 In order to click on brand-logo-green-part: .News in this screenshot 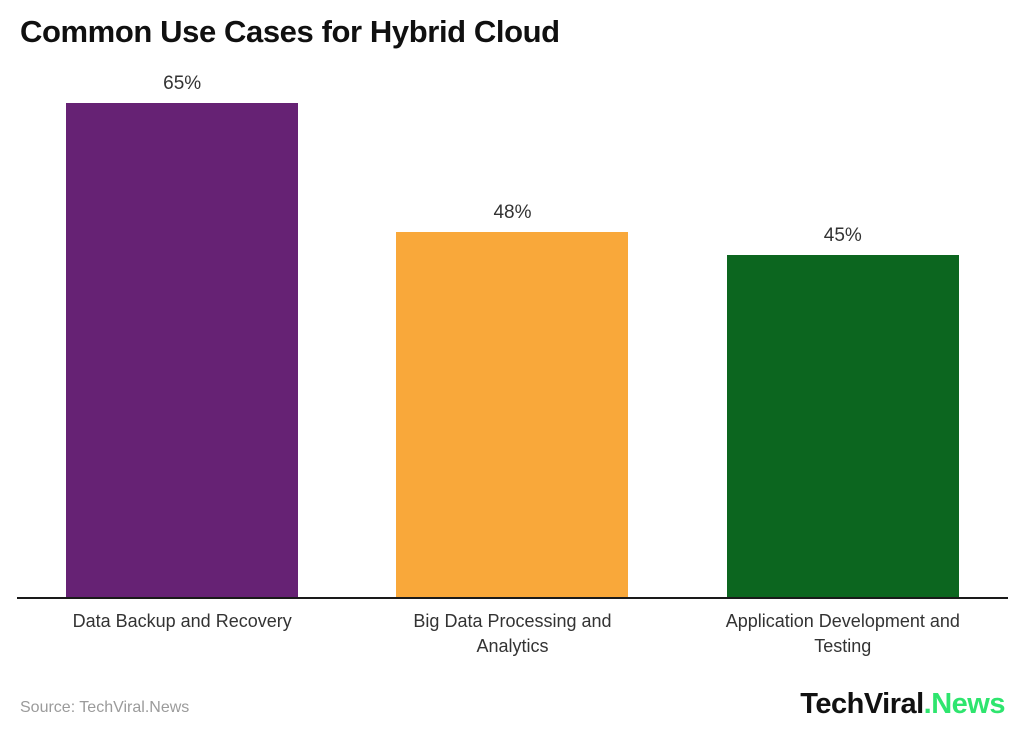, I will do `click(964, 704)`.